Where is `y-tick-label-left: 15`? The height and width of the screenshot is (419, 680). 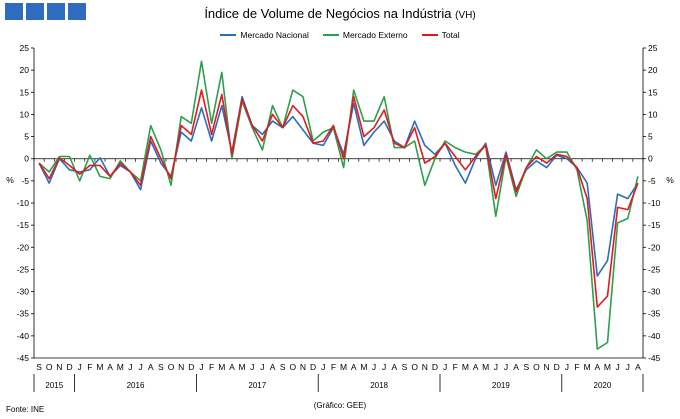
y-tick-label-left: 15 is located at coordinates (25, 92).